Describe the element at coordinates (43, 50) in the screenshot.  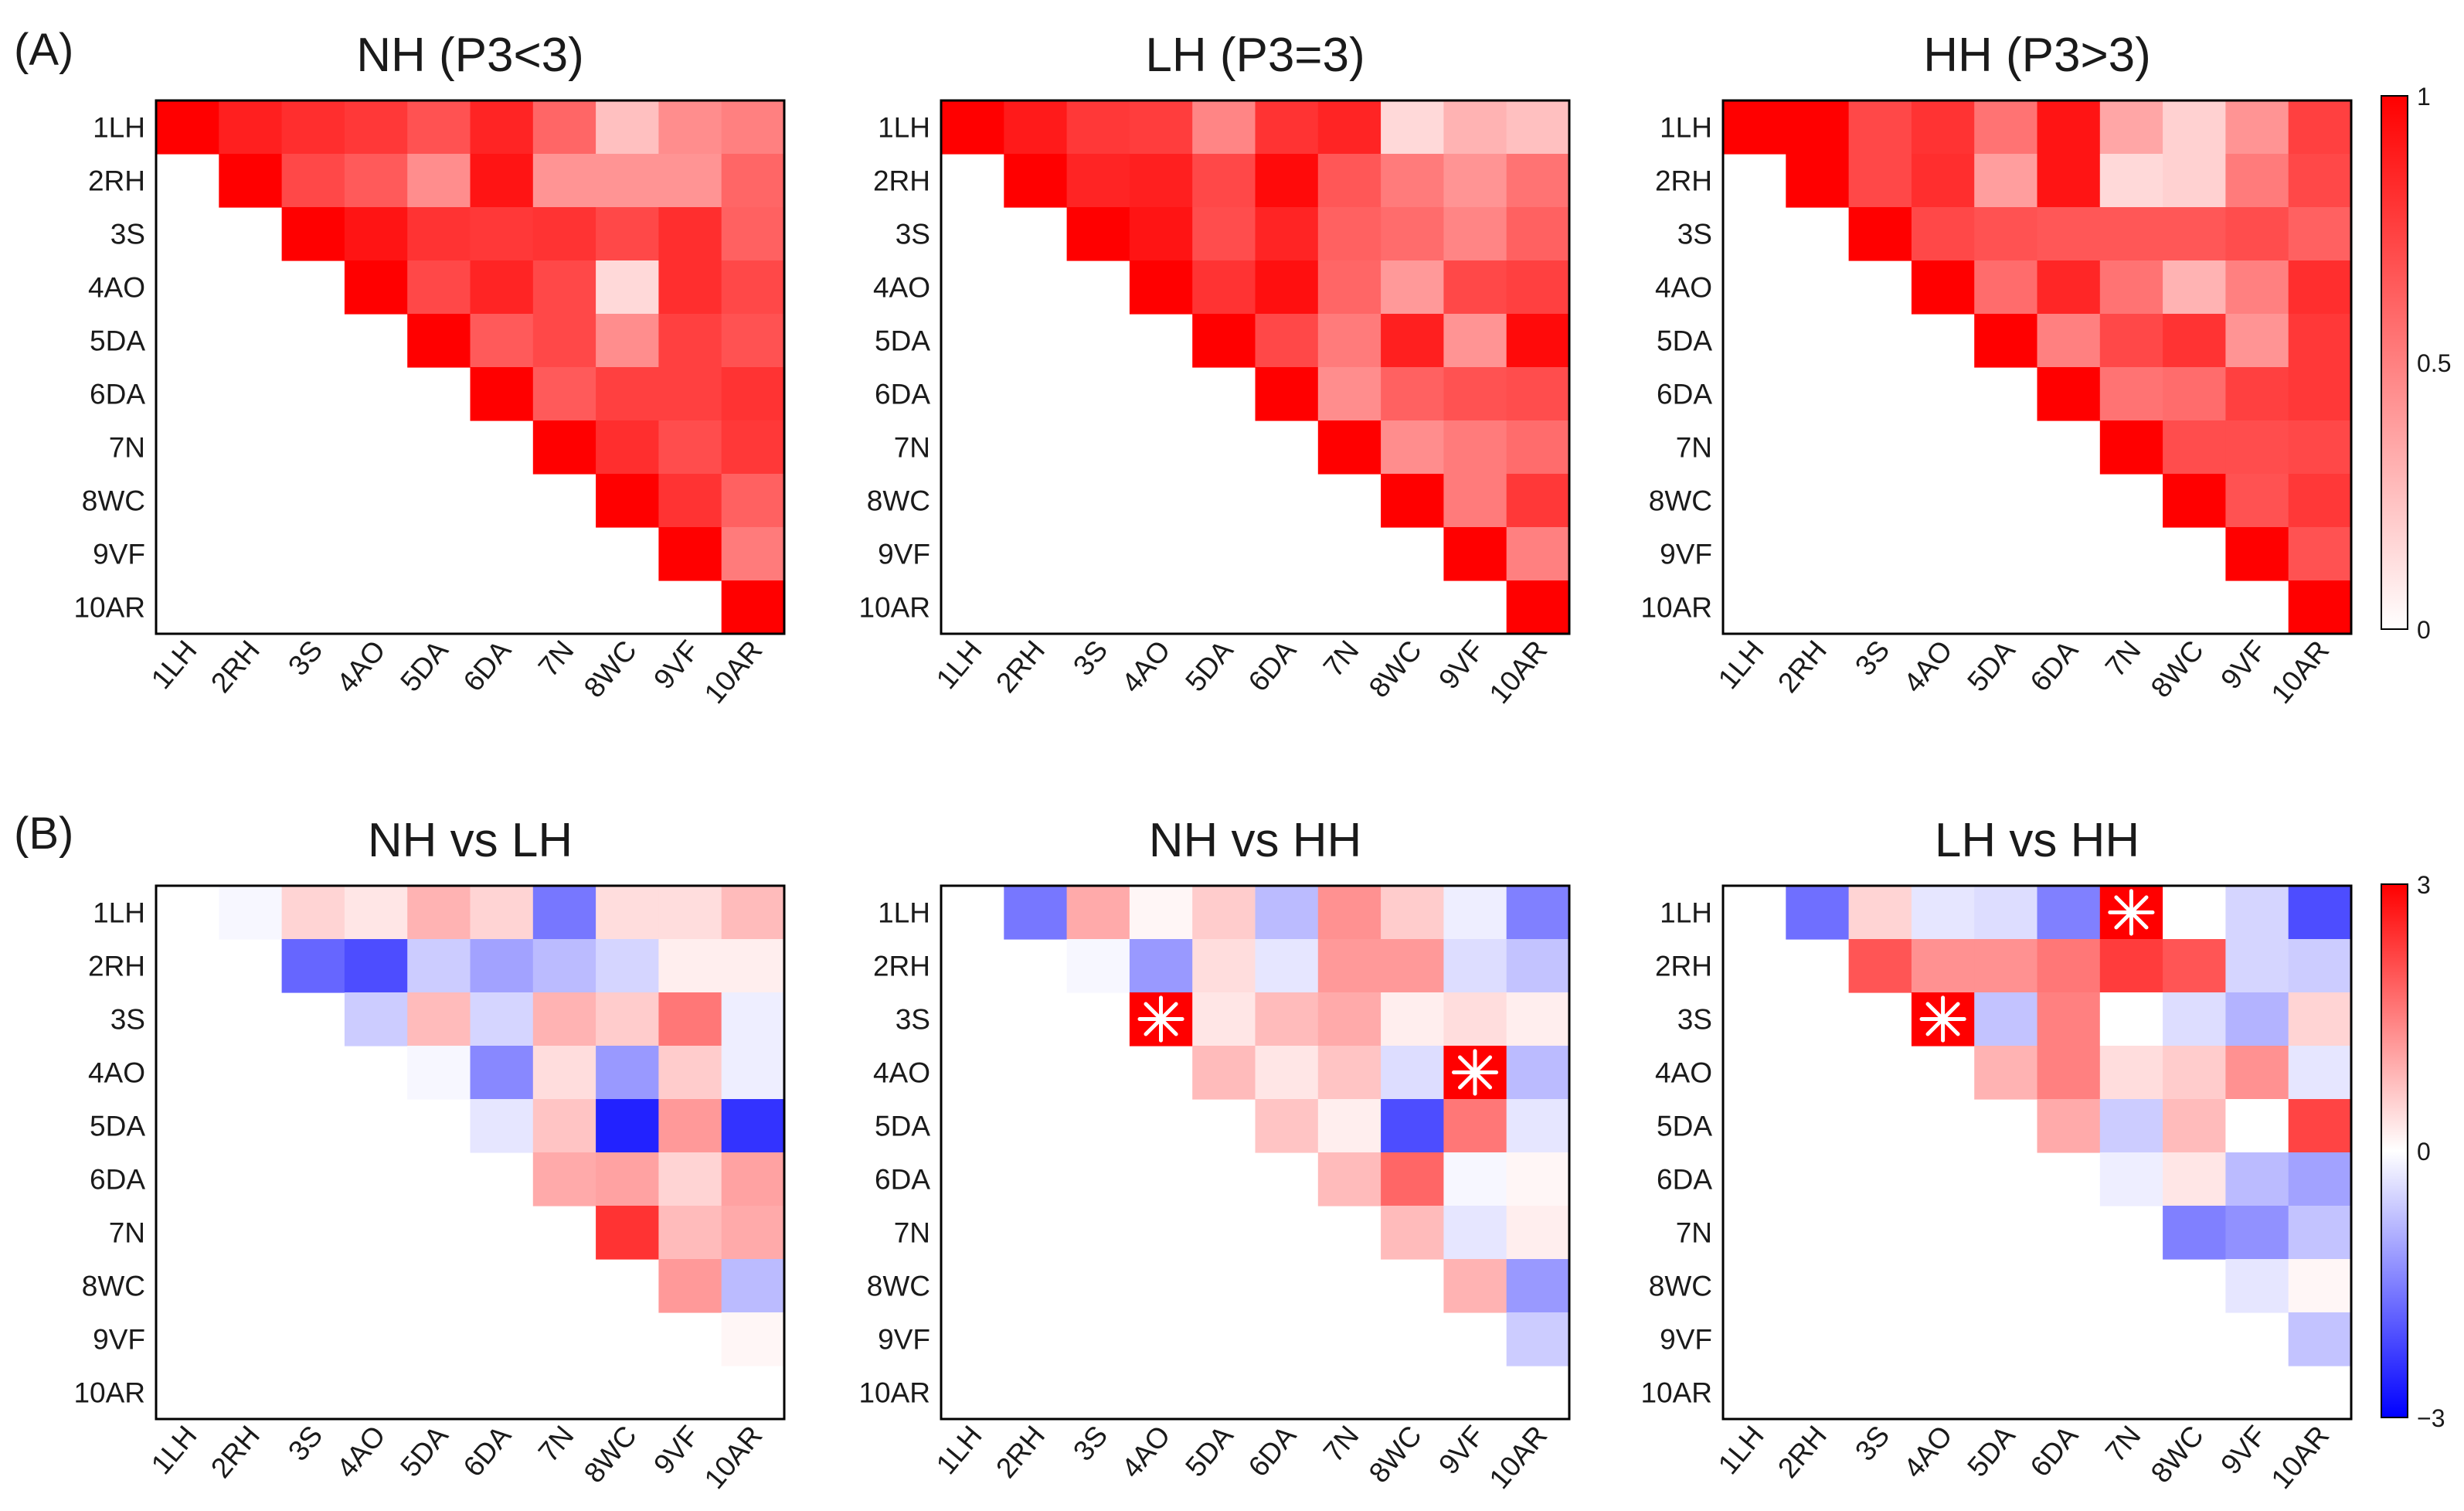
I see `panel-label-a: (A)` at that location.